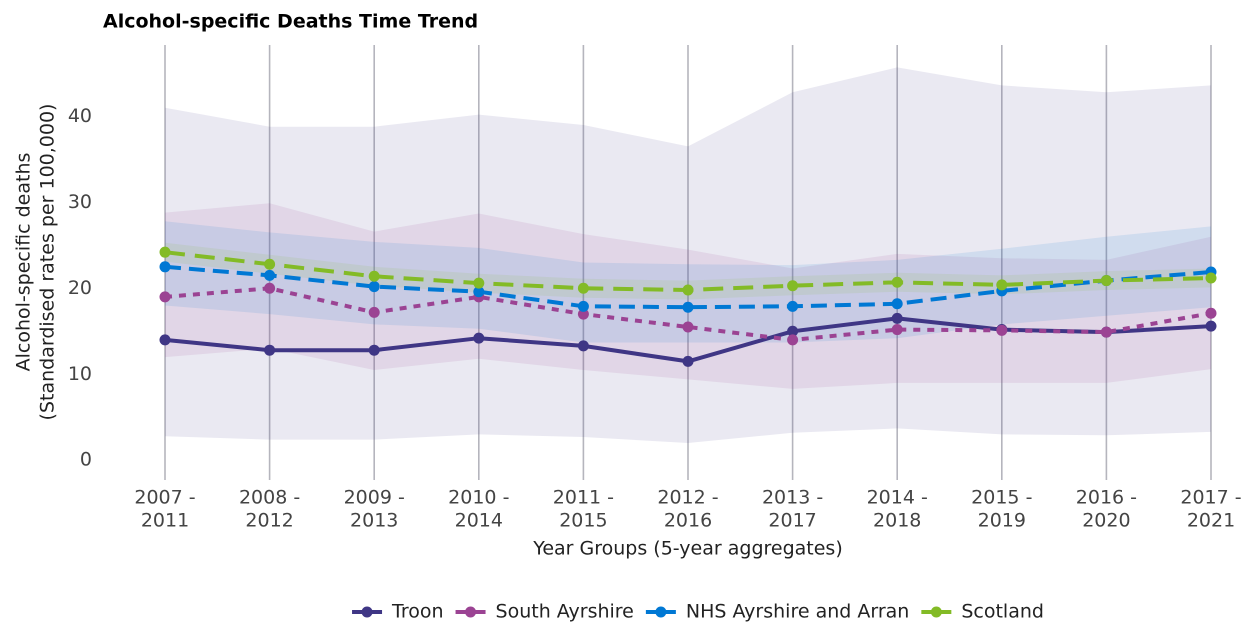 This screenshot has height=624, width=1249. Describe the element at coordinates (479, 521) in the screenshot. I see `x-tick-label: 2014` at that location.